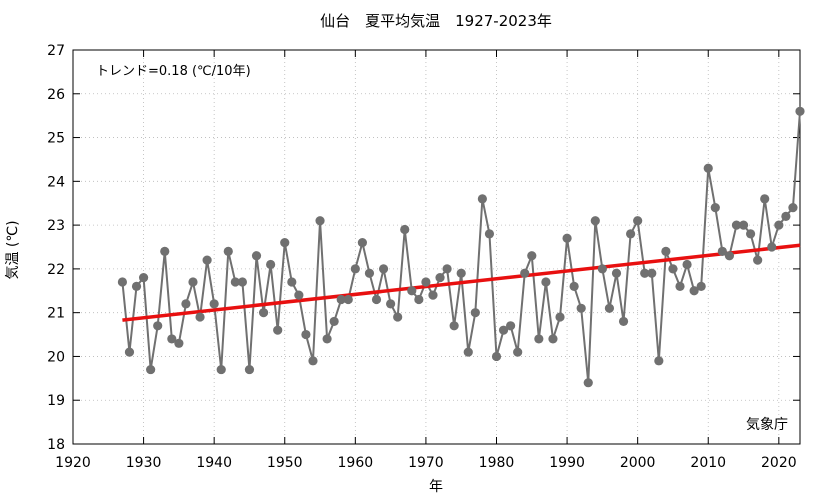 The height and width of the screenshot is (498, 833). I want to click on chart-title: 仙台 夏平均気温 1927-2023年, so click(436, 21).